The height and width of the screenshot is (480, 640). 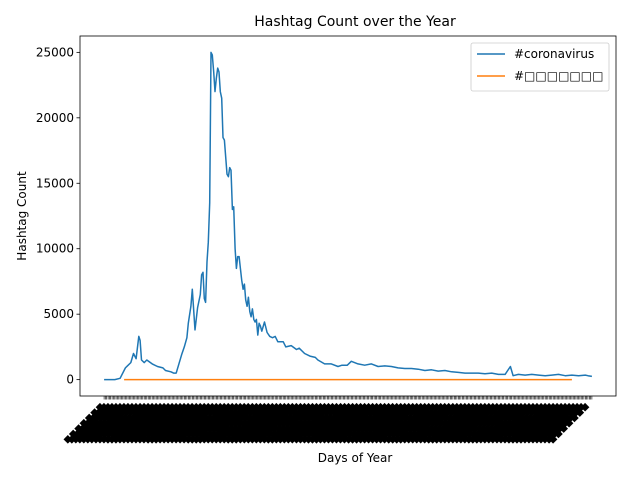 I want to click on y-tick-label: 5000, so click(x=58, y=314).